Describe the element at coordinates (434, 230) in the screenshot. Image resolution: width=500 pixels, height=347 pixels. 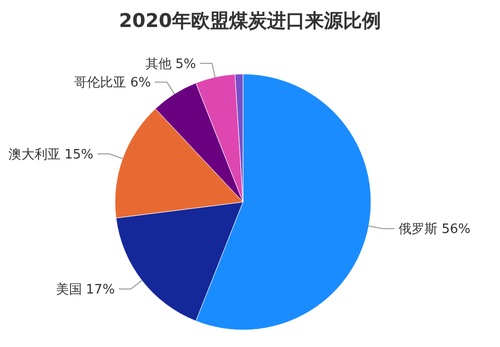
I see `slice-label: 俄罗斯 56%` at that location.